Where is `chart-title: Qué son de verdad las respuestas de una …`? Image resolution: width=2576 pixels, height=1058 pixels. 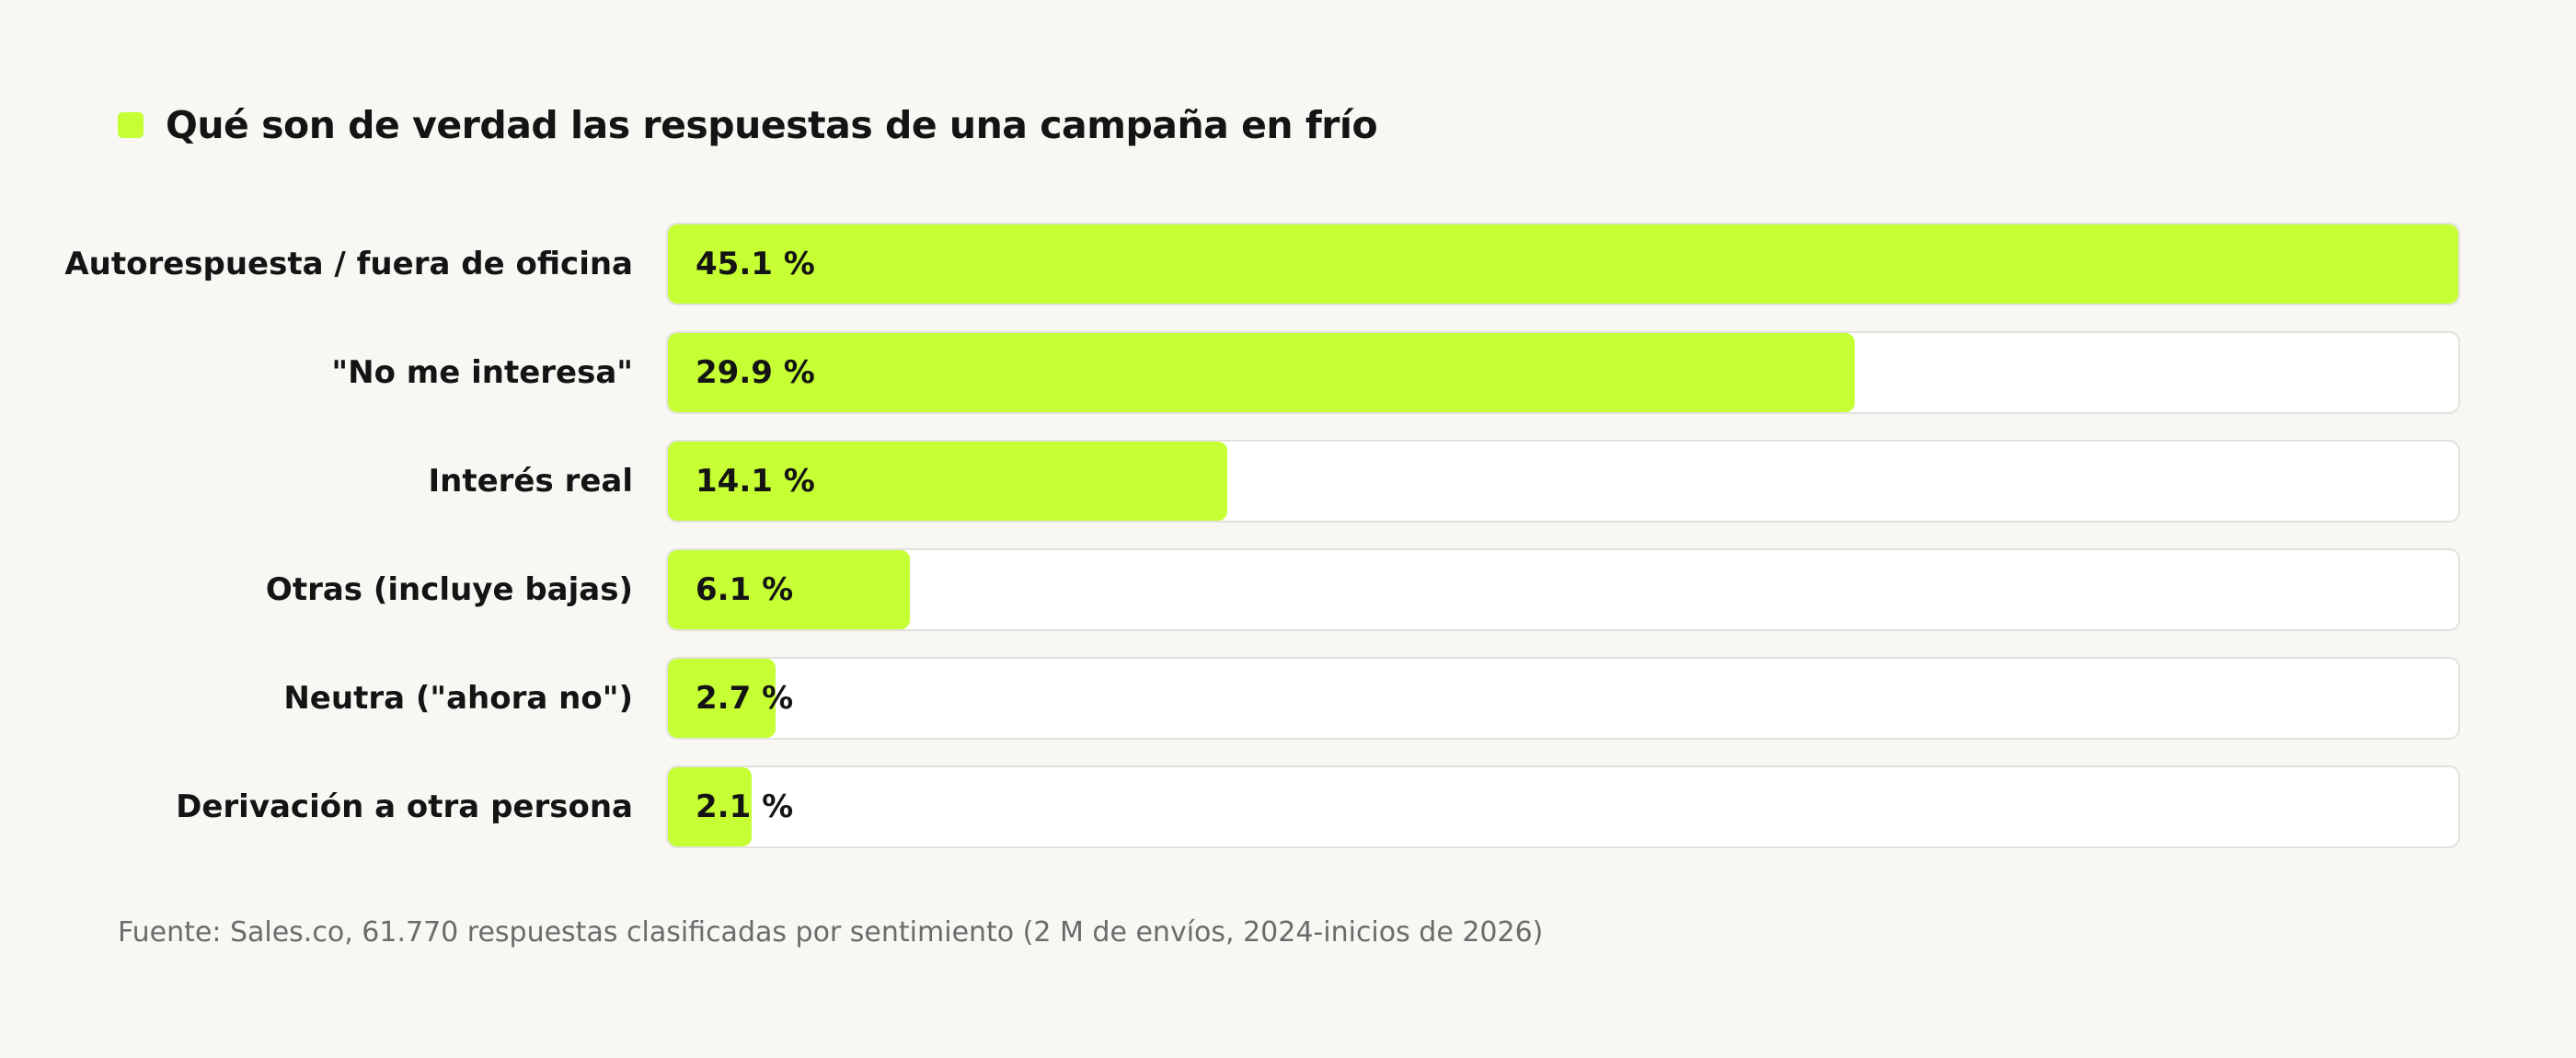 chart-title: Qué son de verdad las respuestas de una … is located at coordinates (772, 125).